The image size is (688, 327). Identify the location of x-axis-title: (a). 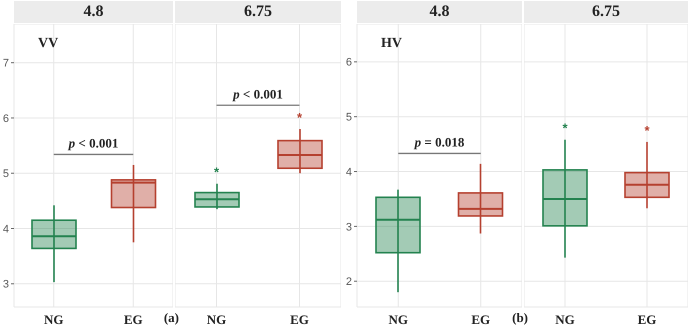
(171, 318).